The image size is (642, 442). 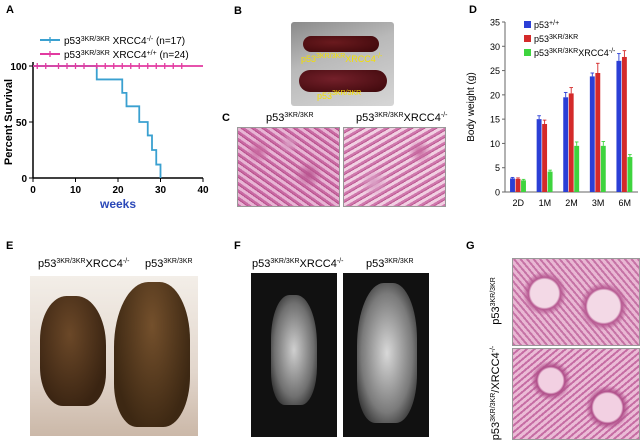 I want to click on panel-letter-c: C, so click(x=226, y=118).